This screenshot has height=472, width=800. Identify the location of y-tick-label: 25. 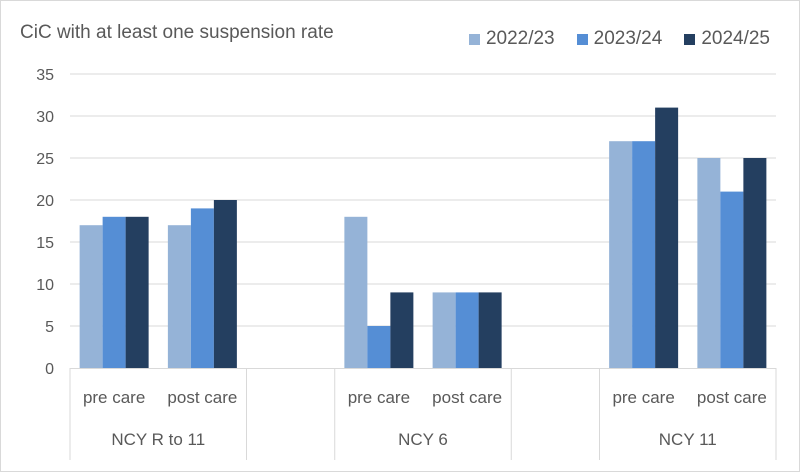
(45, 159).